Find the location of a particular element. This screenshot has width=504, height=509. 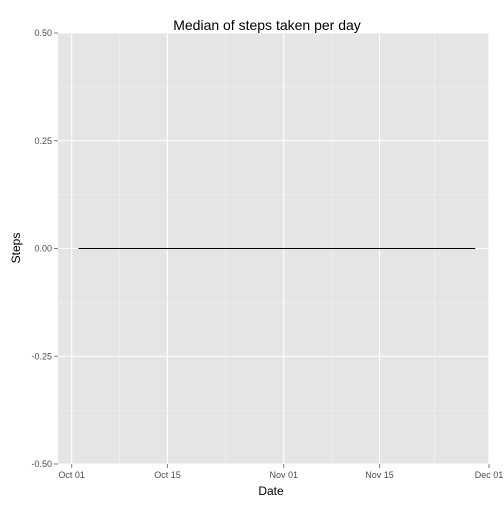

y-tick-label: -0.25 is located at coordinates (41, 356).